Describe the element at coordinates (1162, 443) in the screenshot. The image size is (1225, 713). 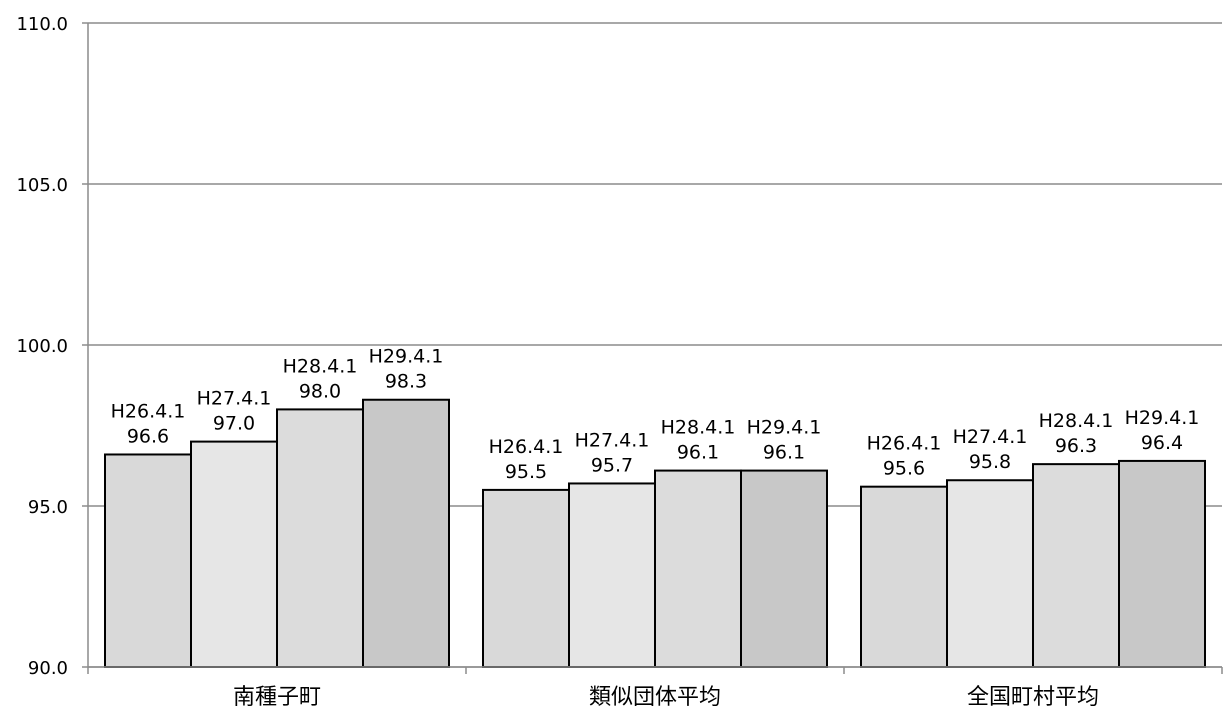
I see `data-label-value: 96.4` at that location.